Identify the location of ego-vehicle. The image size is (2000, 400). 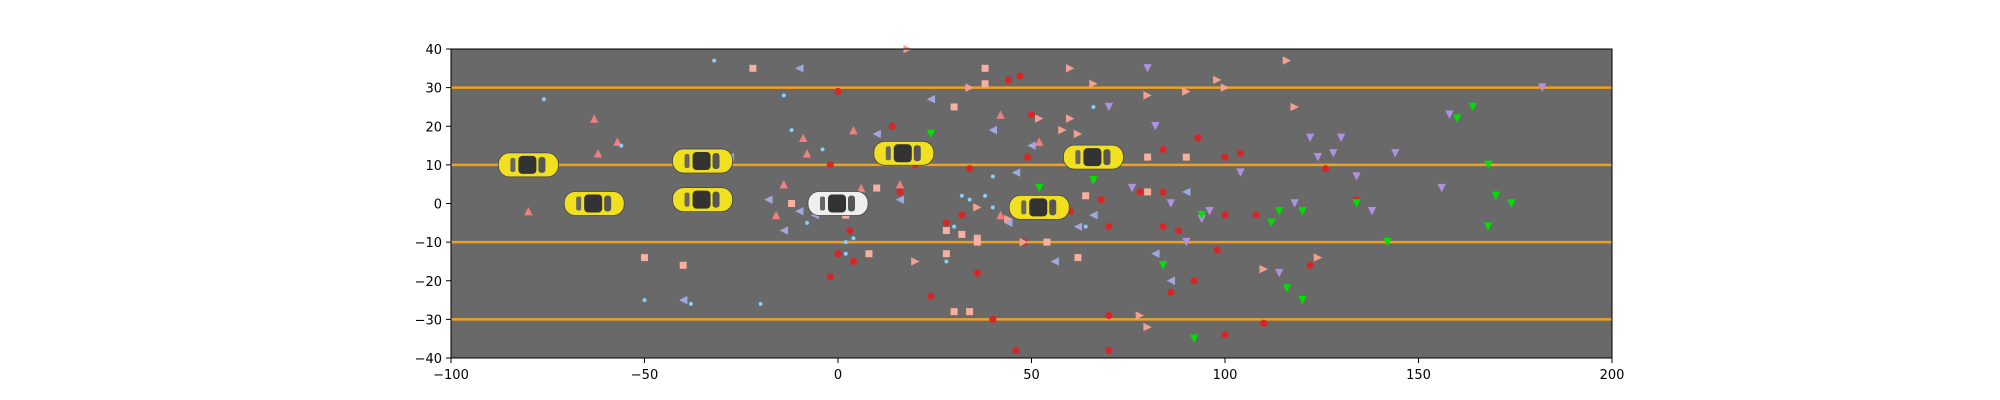
(838, 203).